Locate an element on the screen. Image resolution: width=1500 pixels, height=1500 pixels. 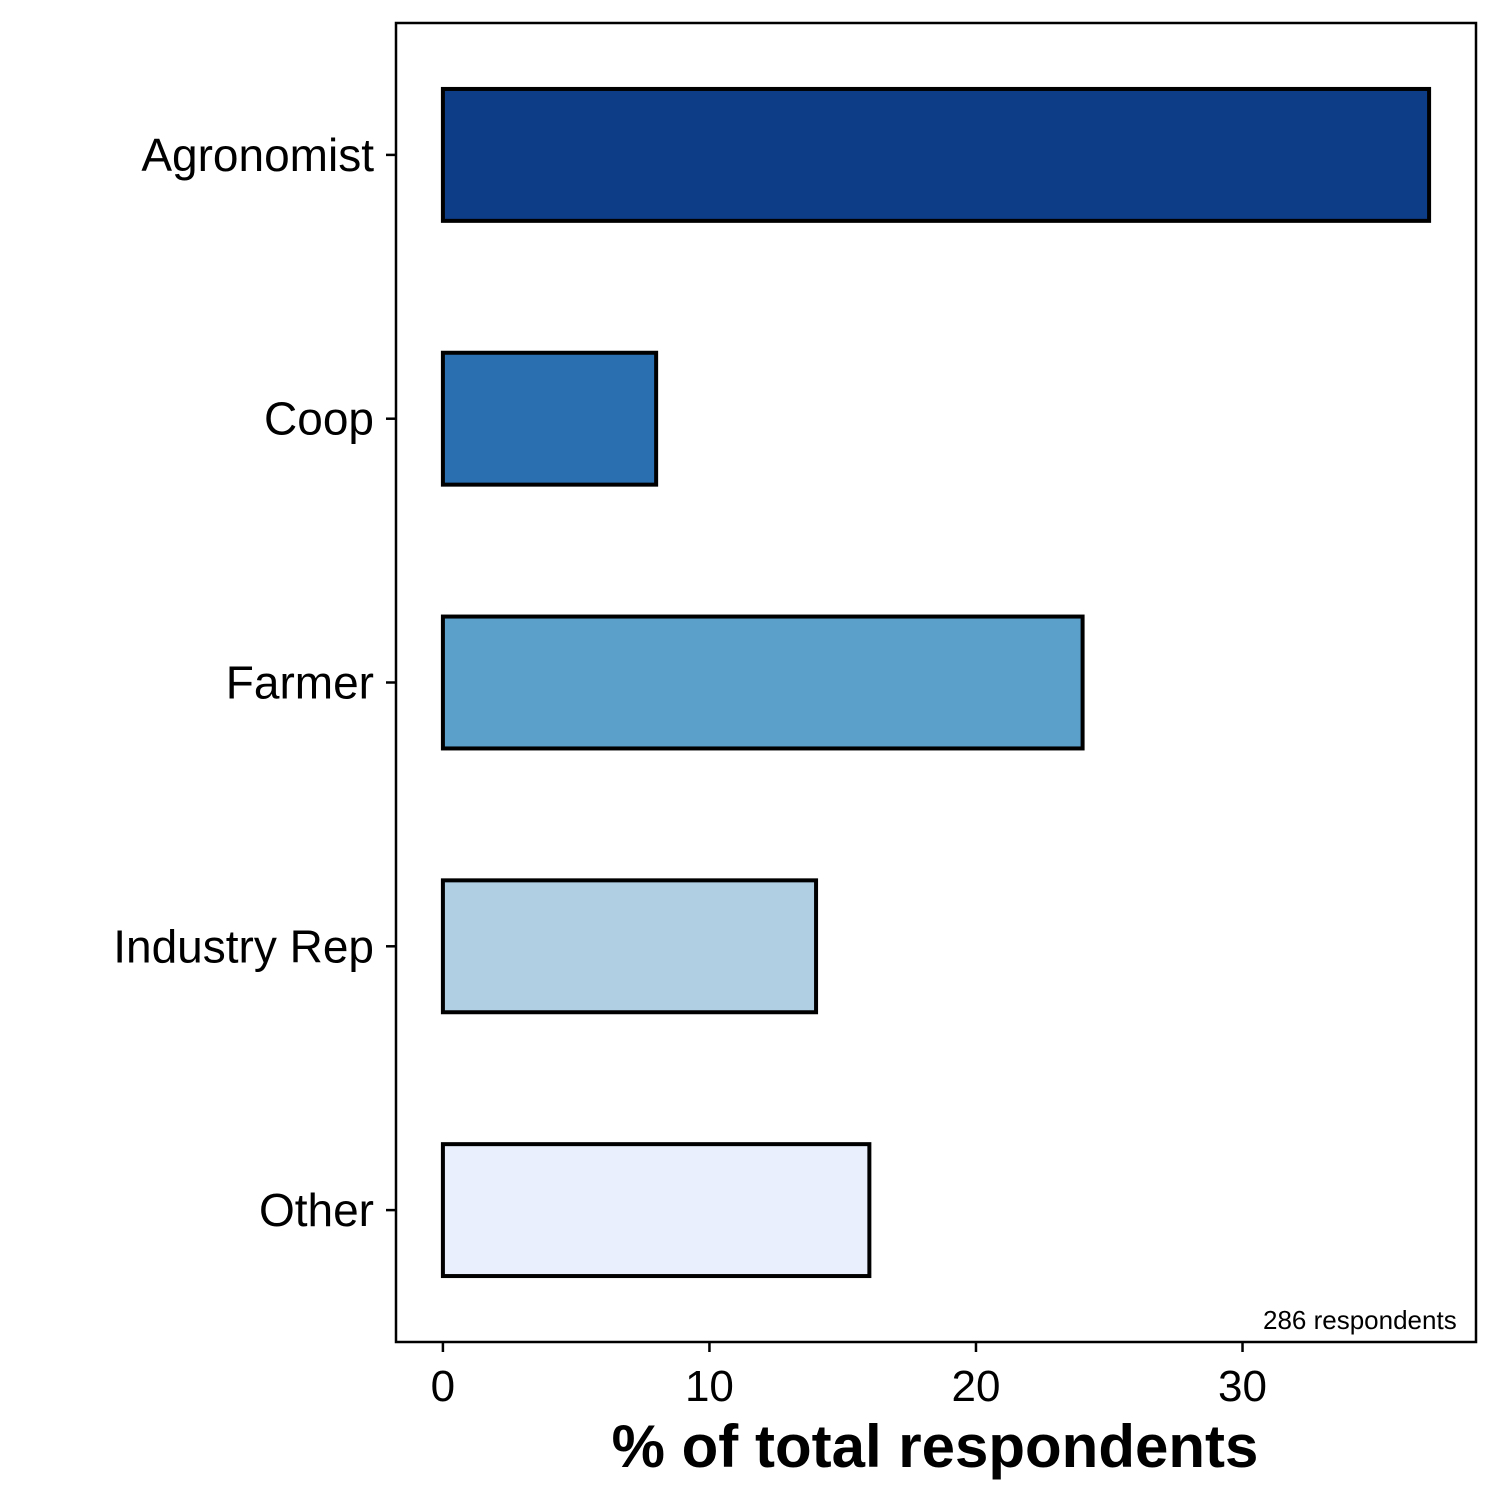
y-tick-label-other: Other is located at coordinates (316, 1210).